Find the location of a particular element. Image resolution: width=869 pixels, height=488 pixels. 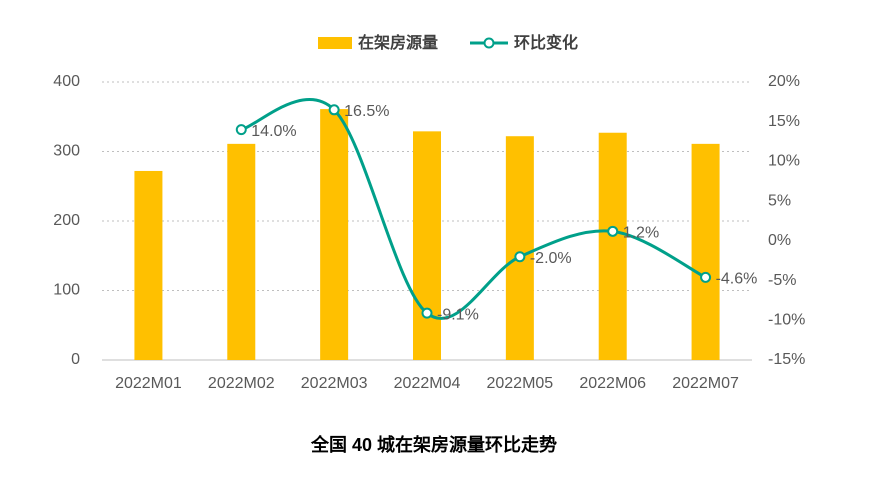

legend-label: 环比变化 is located at coordinates (546, 42).